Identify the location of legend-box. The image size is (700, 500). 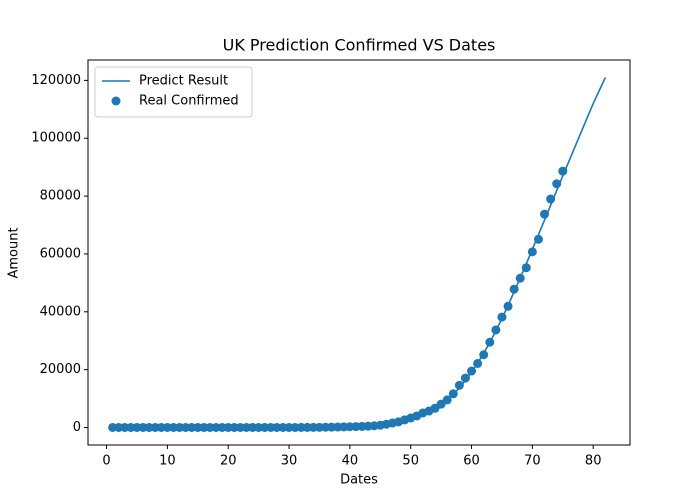
(173, 92).